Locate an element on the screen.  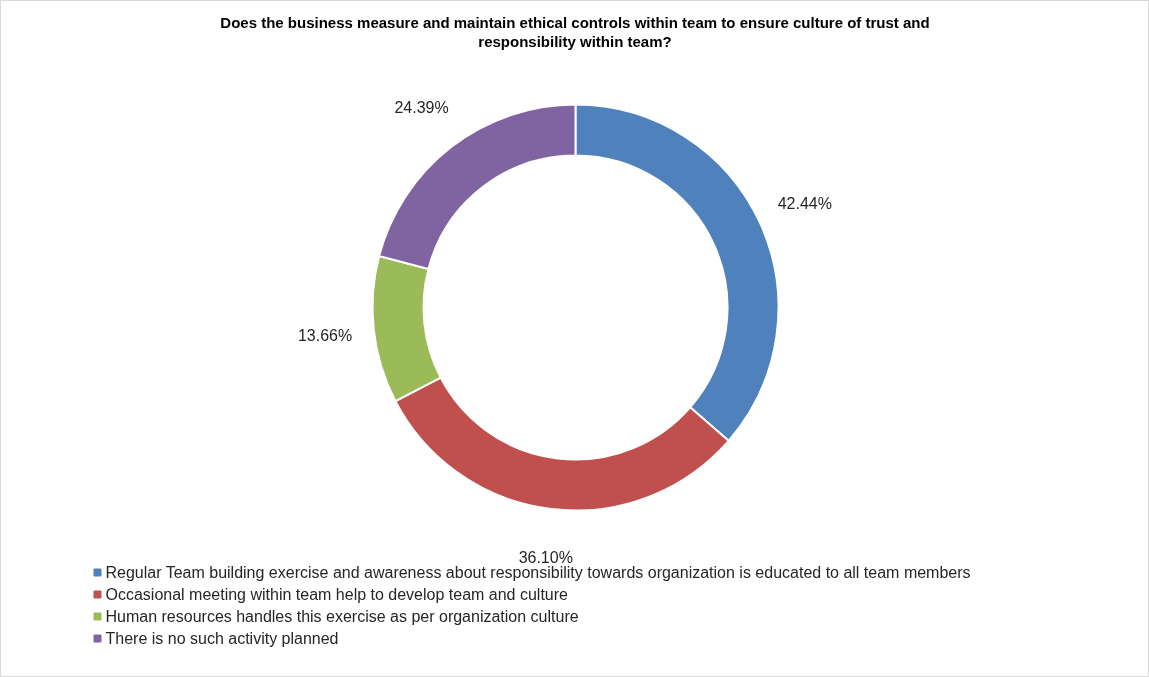
data-label: 13.66% is located at coordinates (325, 336).